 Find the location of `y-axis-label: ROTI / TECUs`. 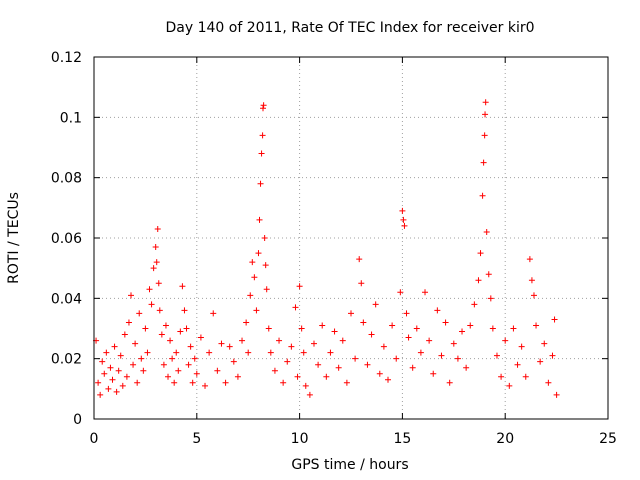

y-axis-label: ROTI / TECUs is located at coordinates (14, 238).